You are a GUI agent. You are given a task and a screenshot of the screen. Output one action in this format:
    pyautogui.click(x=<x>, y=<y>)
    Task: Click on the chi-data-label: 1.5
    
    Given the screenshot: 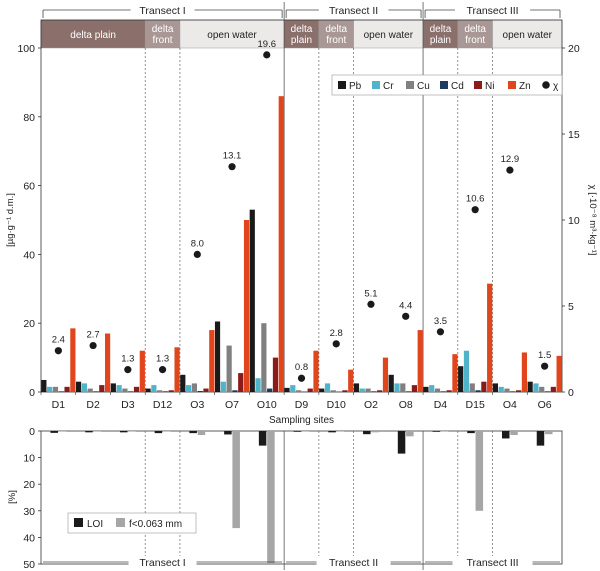 What is the action you would take?
    pyautogui.click(x=544, y=355)
    